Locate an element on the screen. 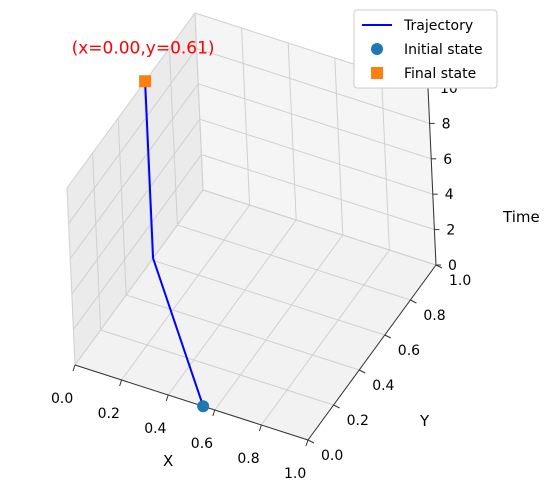  x-tick-label: 0.4 is located at coordinates (155, 429).